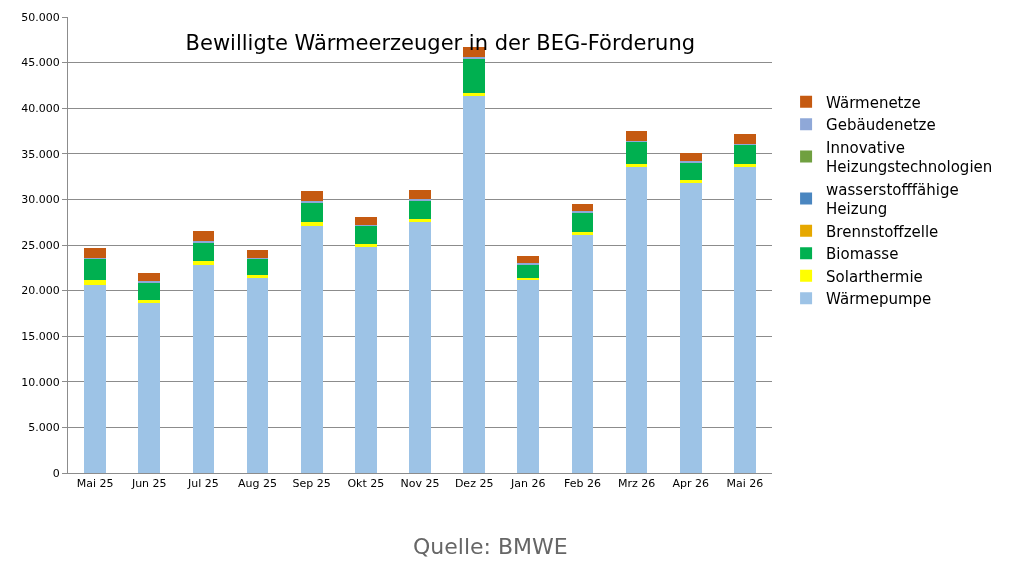 The image size is (1024, 564). What do you see at coordinates (873, 102) in the screenshot?
I see `legend-label: Wärmenetze` at bounding box center [873, 102].